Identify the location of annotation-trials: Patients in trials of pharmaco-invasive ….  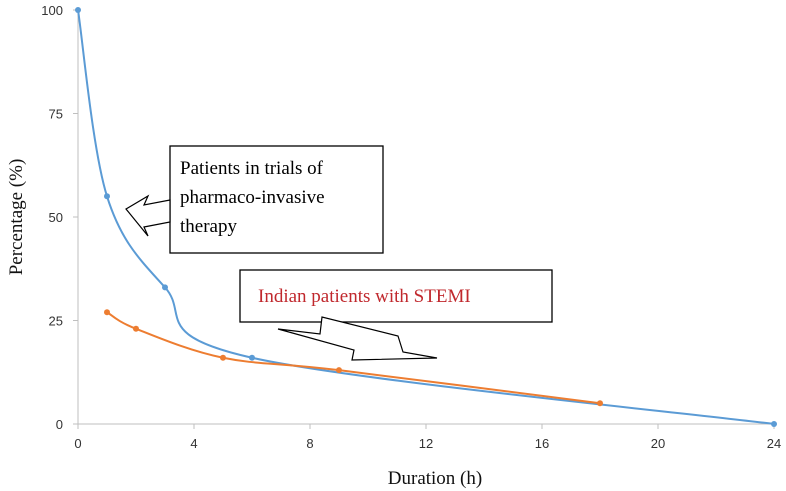
(276, 199).